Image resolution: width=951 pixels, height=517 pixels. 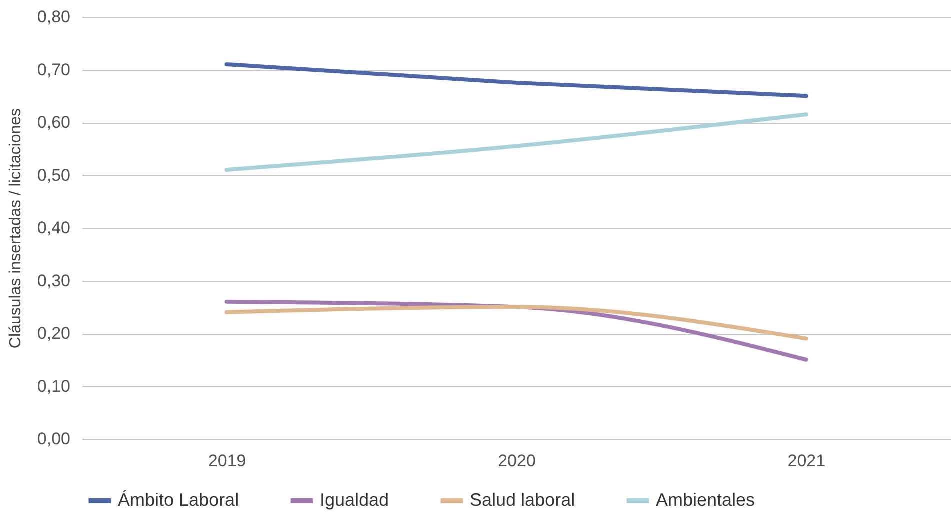 I want to click on y-tick-label: 0,30, so click(x=53, y=280).